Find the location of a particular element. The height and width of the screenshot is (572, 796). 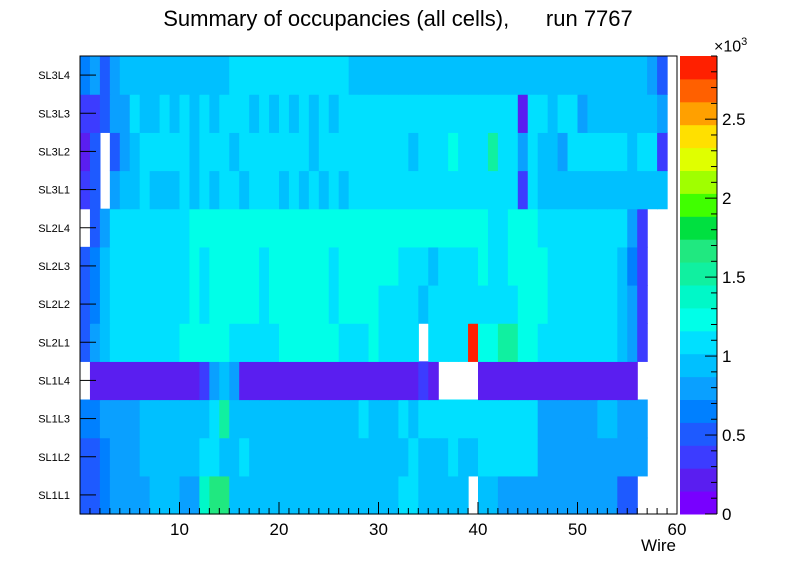

y-tick-label: SL3L3 is located at coordinates (54, 114).